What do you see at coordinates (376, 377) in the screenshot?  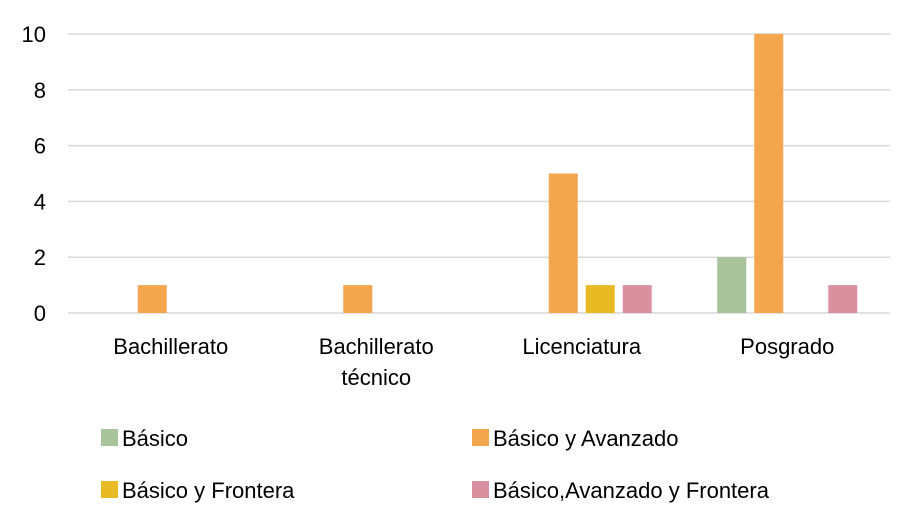 I see `category-label: técnico` at bounding box center [376, 377].